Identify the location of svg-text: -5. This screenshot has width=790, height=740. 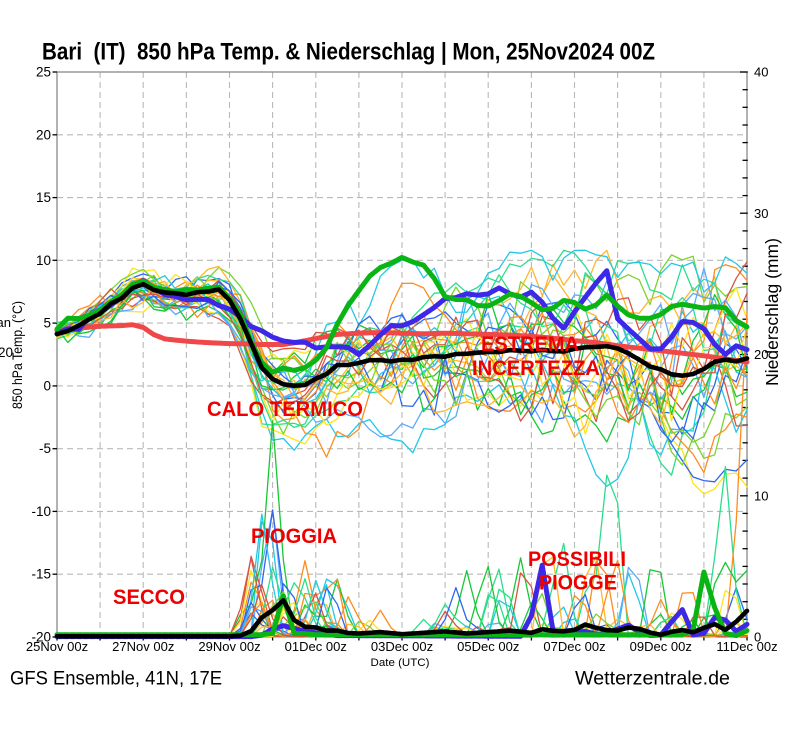
(45, 448).